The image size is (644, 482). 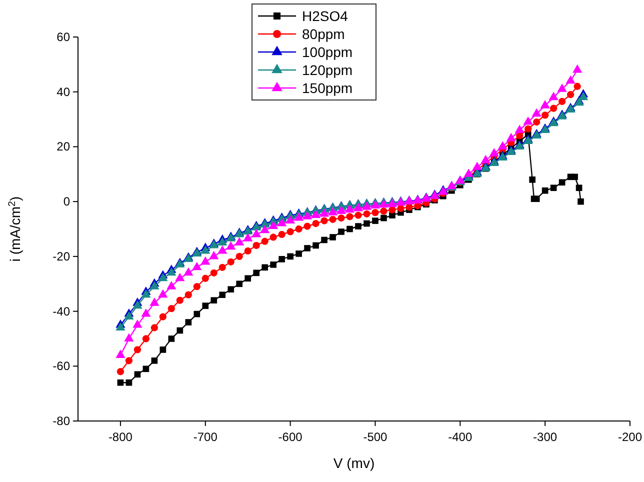 What do you see at coordinates (354, 463) in the screenshot?
I see `x-axis-title: V (mv)` at bounding box center [354, 463].